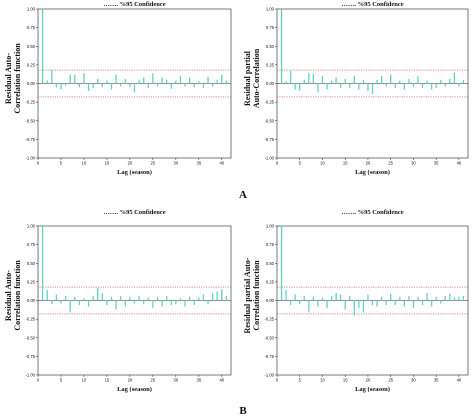  Describe the element at coordinates (247, 295) in the screenshot. I see `y-axis-label: Residual partial Auto-` at that location.